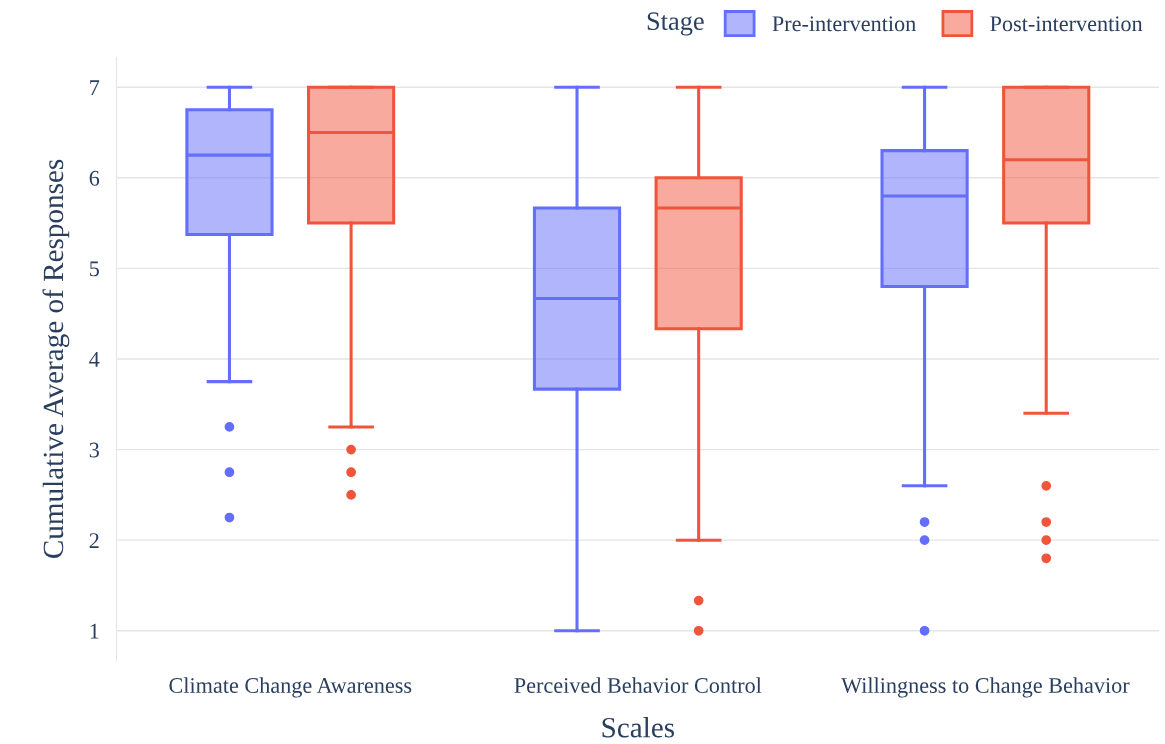 This screenshot has width=1165, height=744. I want to click on y-tick-label: 3, so click(94, 450).